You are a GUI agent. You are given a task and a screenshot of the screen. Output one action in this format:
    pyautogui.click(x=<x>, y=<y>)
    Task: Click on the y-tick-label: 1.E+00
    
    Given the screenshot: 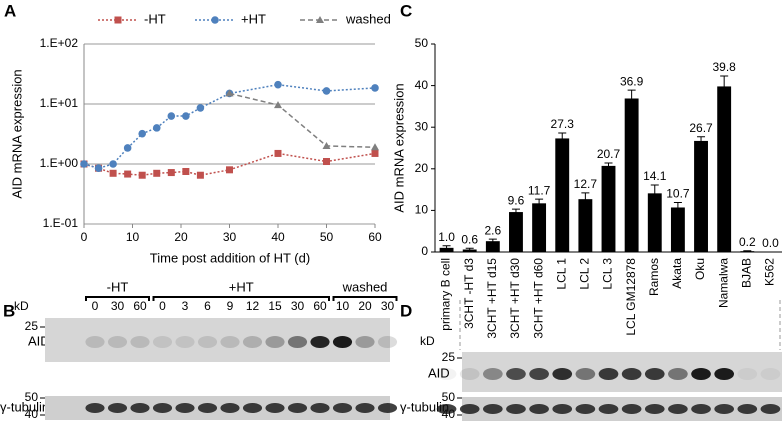 What is the action you would take?
    pyautogui.click(x=59, y=163)
    